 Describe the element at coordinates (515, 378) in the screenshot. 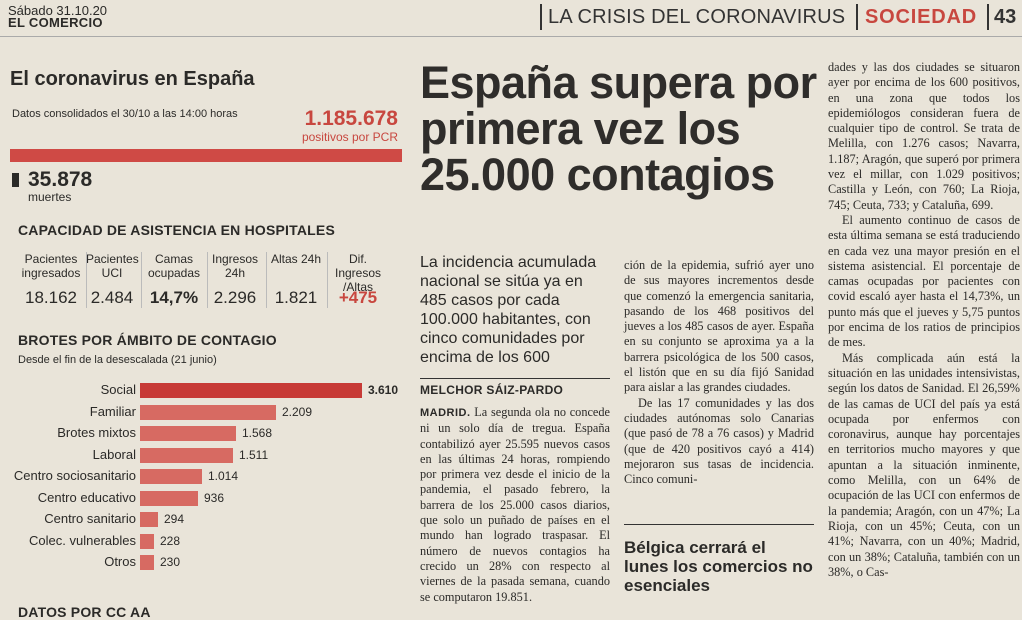

I see `byline-rule` at that location.